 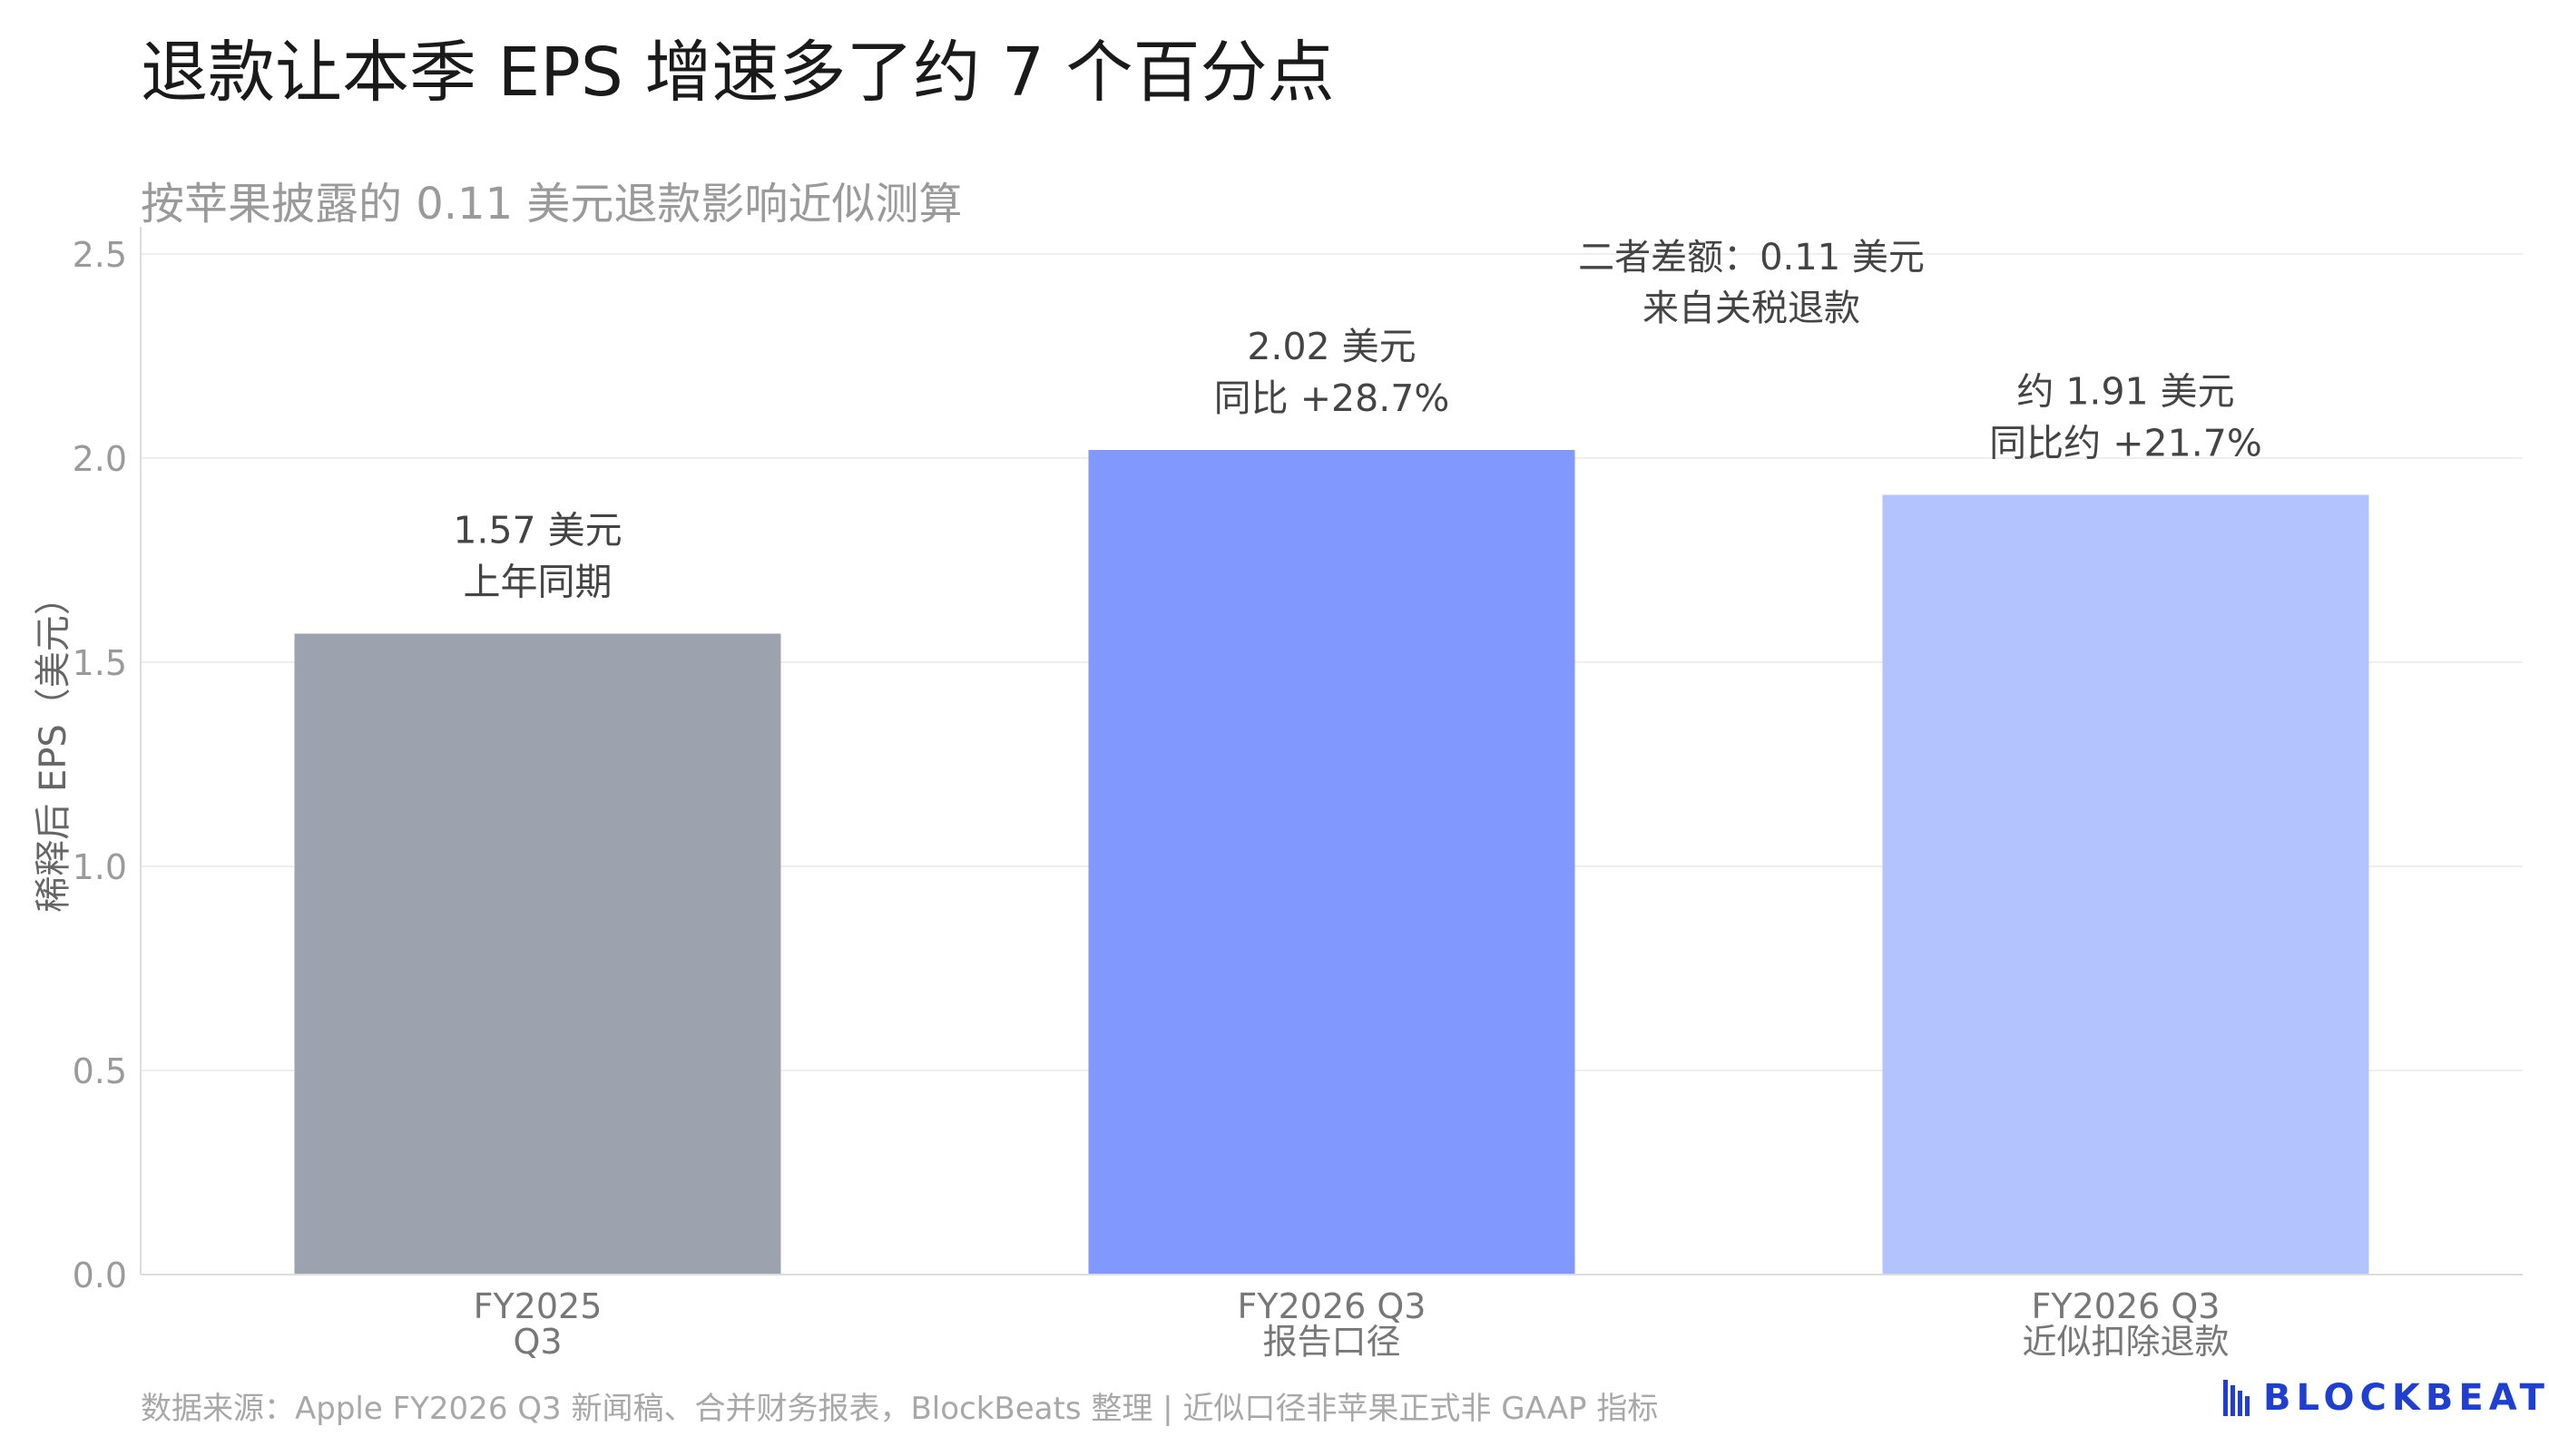 I want to click on x-tick-label-line2: 报告口径, so click(x=1331, y=1342).